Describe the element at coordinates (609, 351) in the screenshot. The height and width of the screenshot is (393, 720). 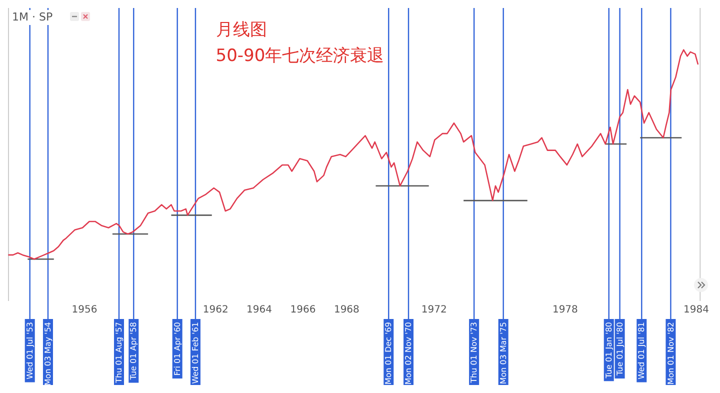
I see `ref-line-label: Tue 01 Jan '80` at that location.